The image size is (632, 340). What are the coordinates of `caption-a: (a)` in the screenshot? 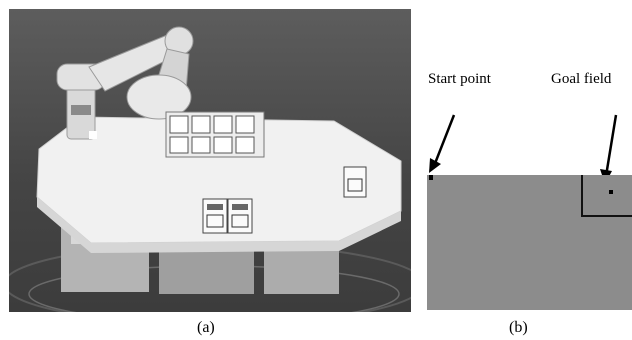 It's located at (206, 327).